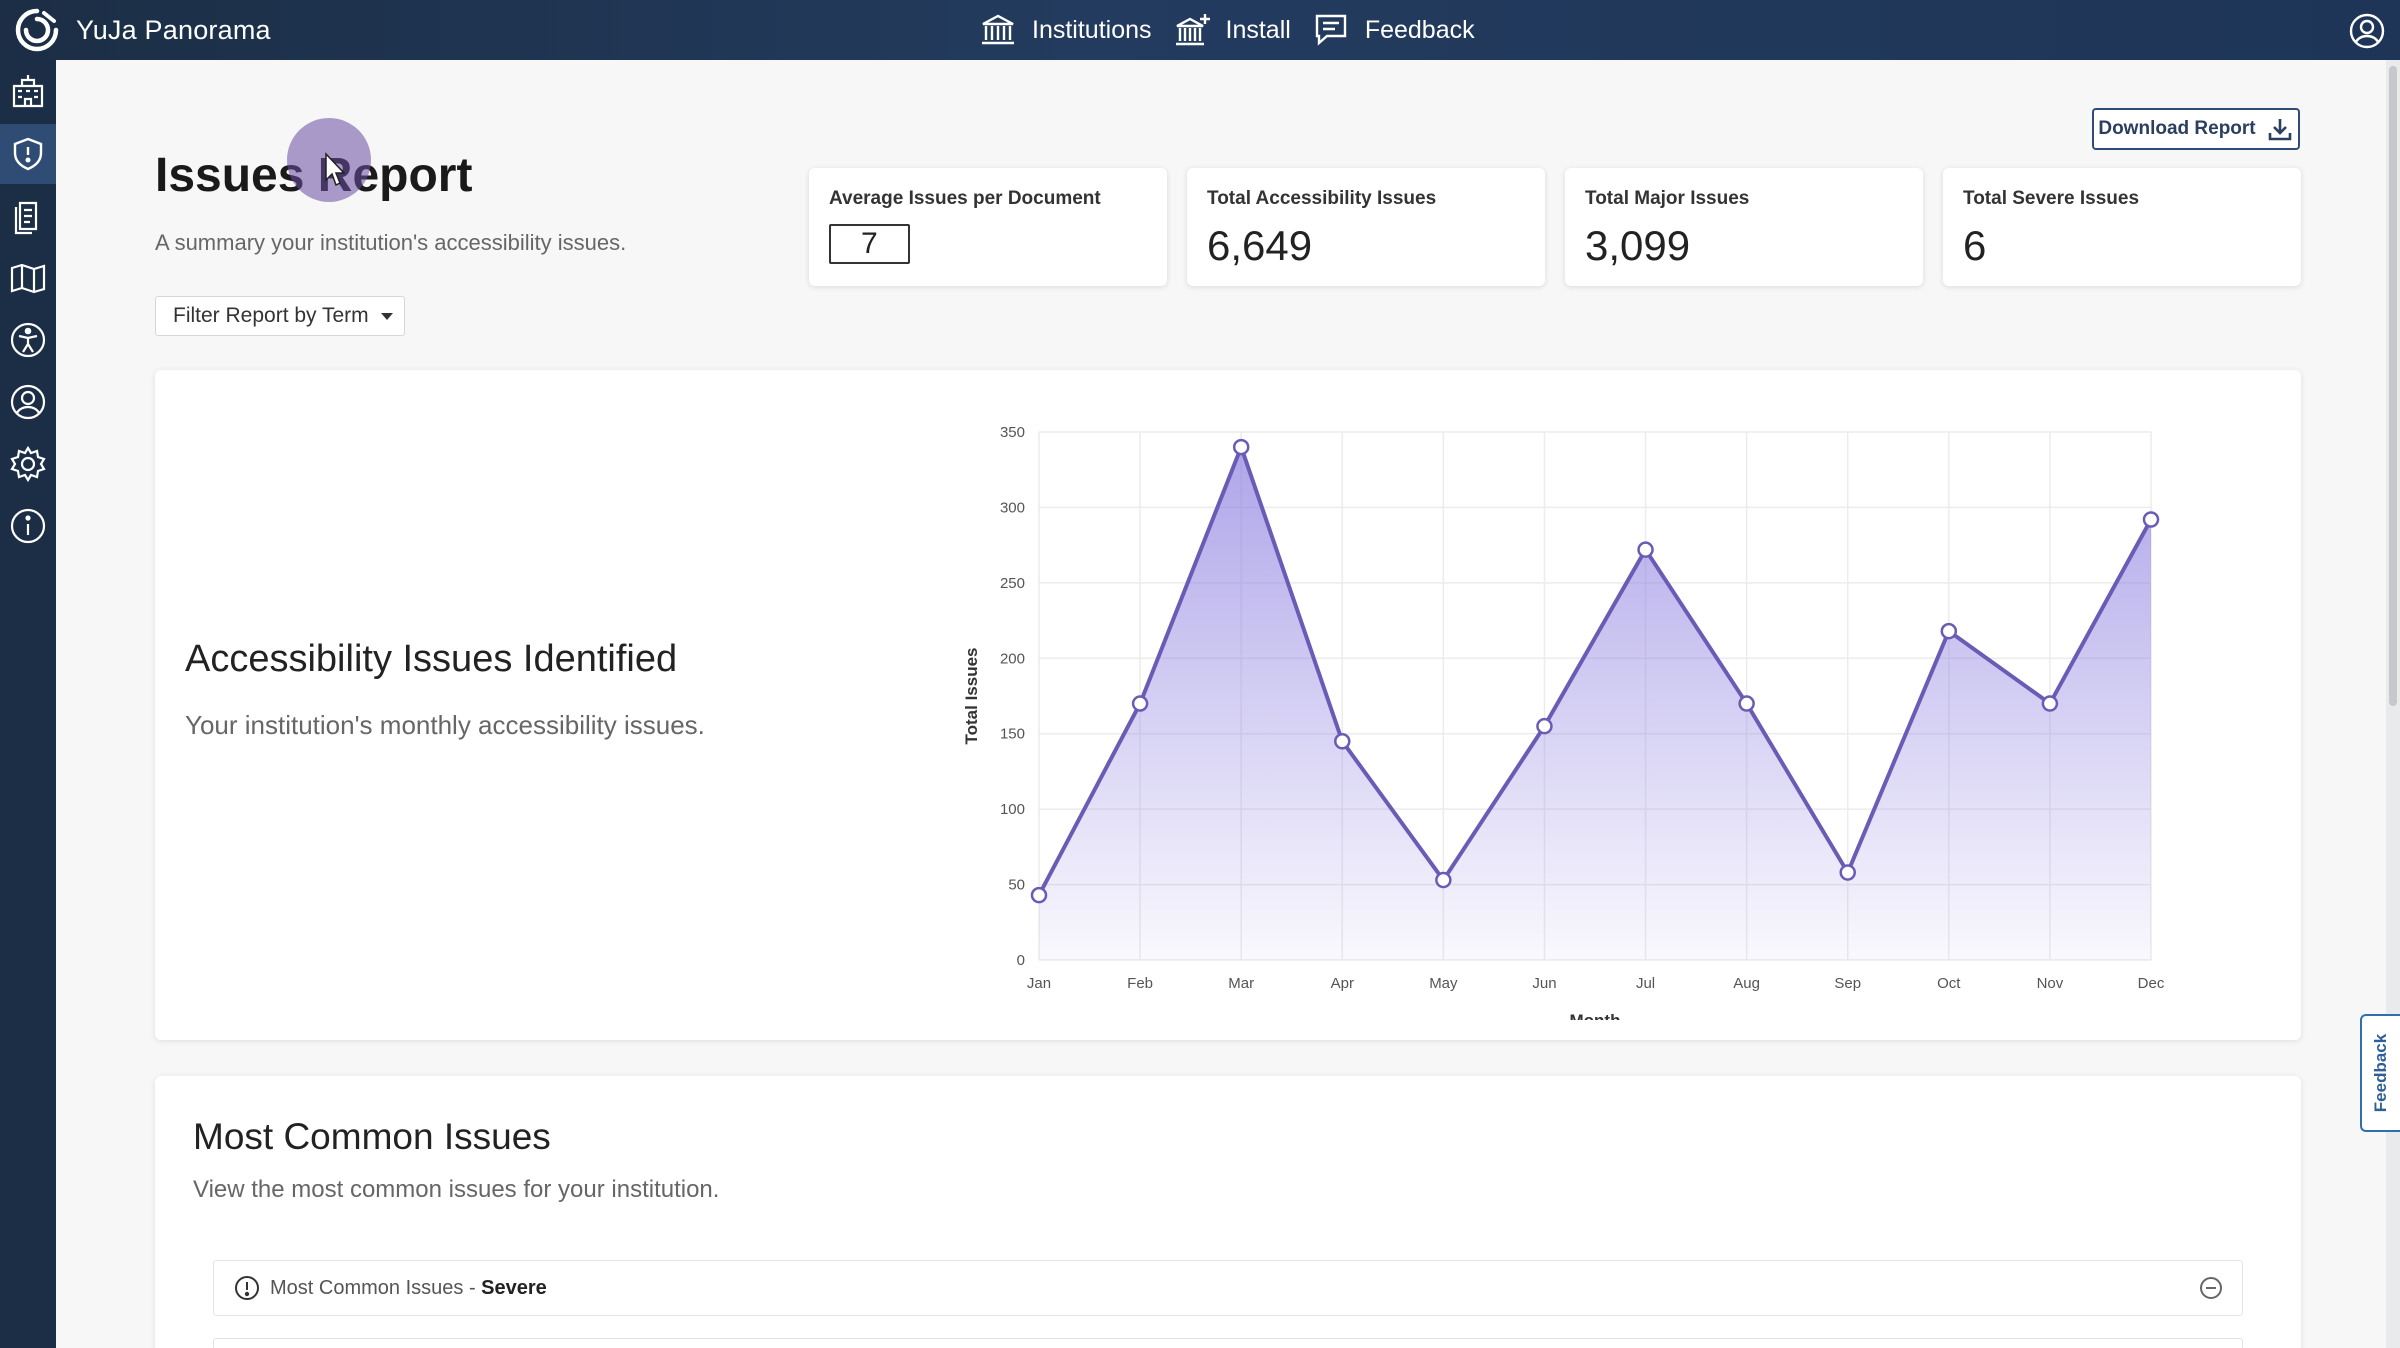 This screenshot has width=2400, height=1348. I want to click on shield-icon, so click(28, 154).